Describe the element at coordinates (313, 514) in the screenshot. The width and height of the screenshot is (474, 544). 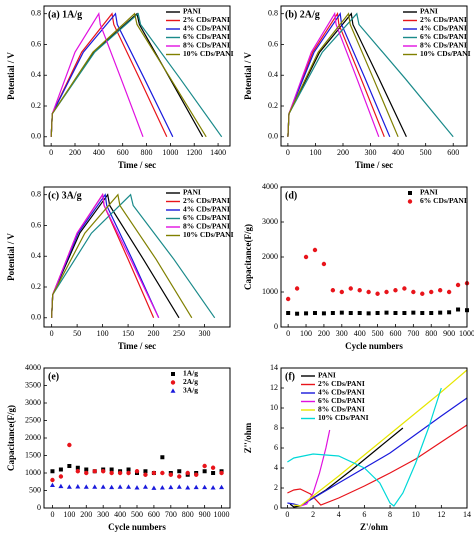
I see `x-tick-label: 2` at that location.